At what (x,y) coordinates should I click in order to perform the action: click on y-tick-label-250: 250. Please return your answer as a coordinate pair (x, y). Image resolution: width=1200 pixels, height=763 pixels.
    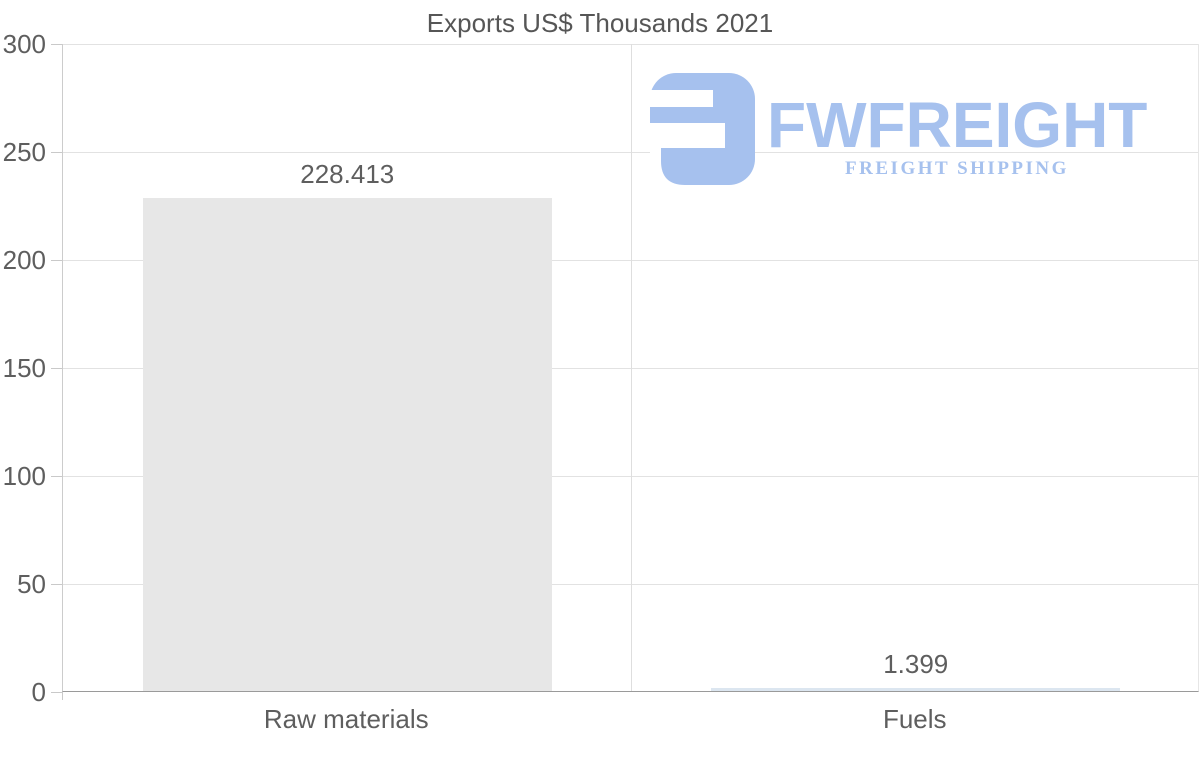
    Looking at the image, I should click on (24, 152).